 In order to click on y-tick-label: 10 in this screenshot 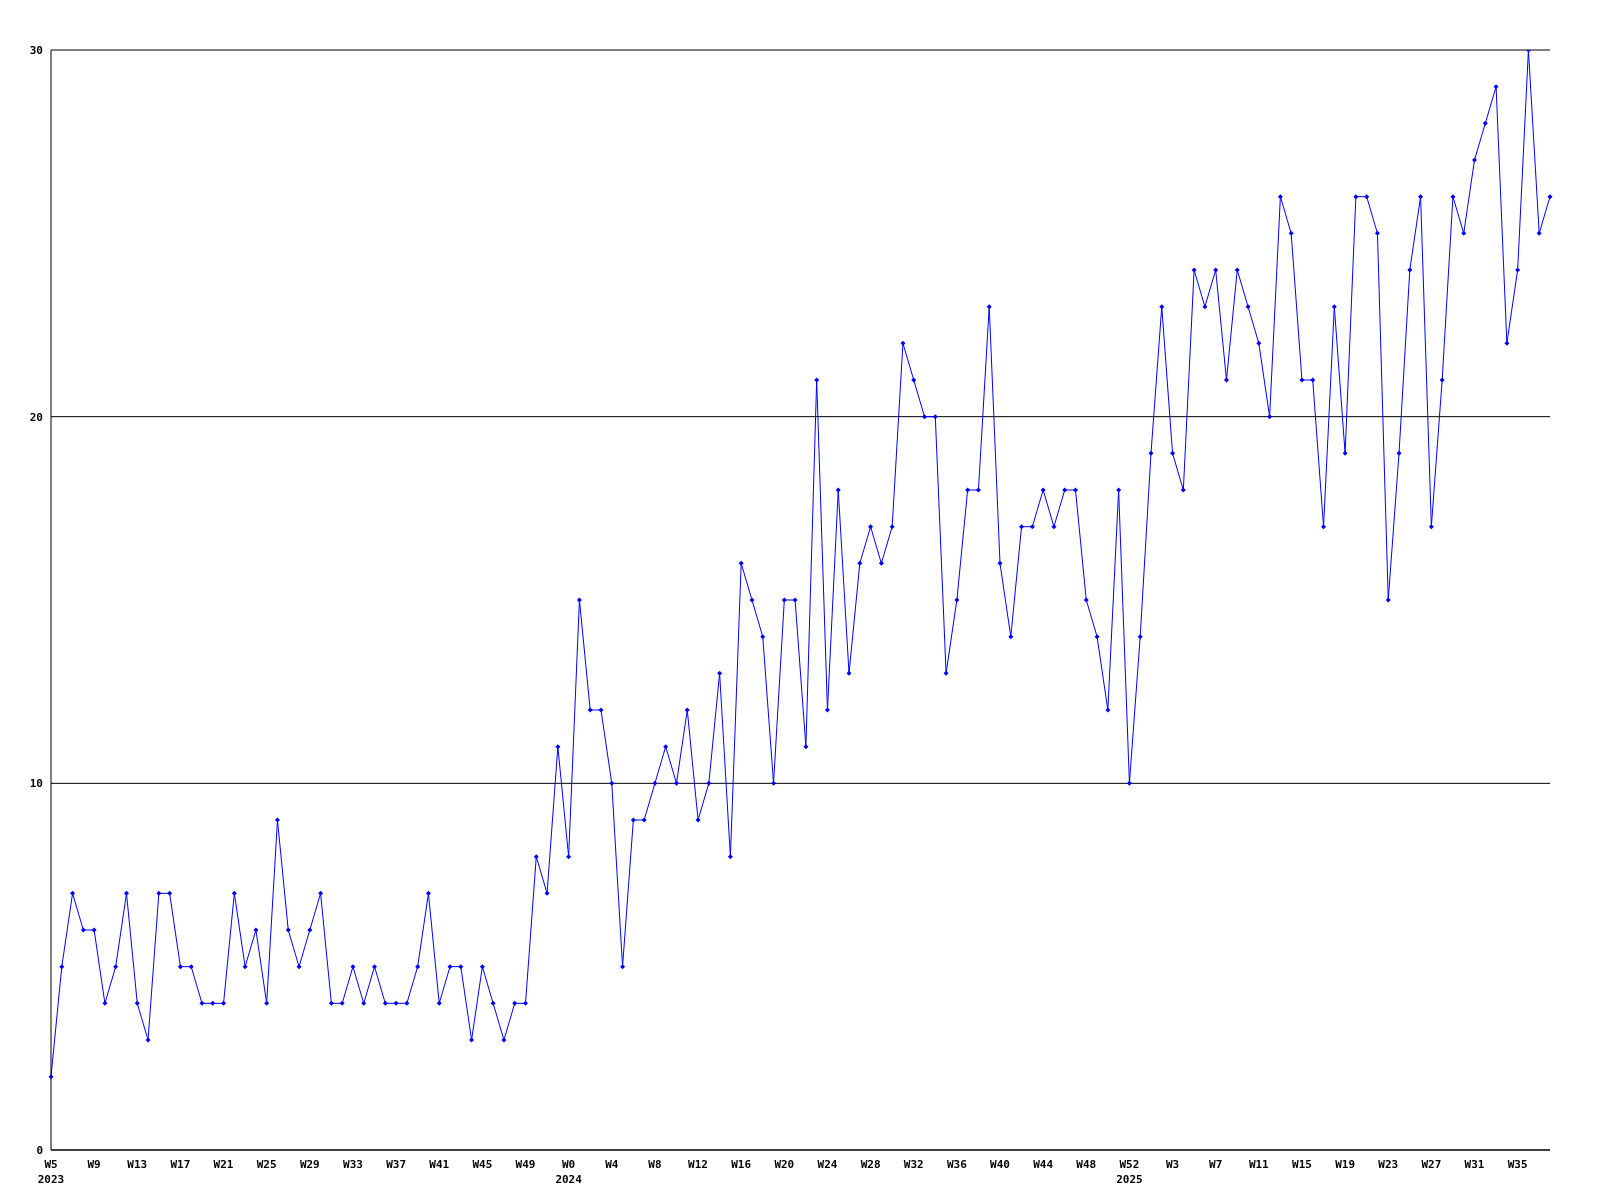, I will do `click(36, 784)`.